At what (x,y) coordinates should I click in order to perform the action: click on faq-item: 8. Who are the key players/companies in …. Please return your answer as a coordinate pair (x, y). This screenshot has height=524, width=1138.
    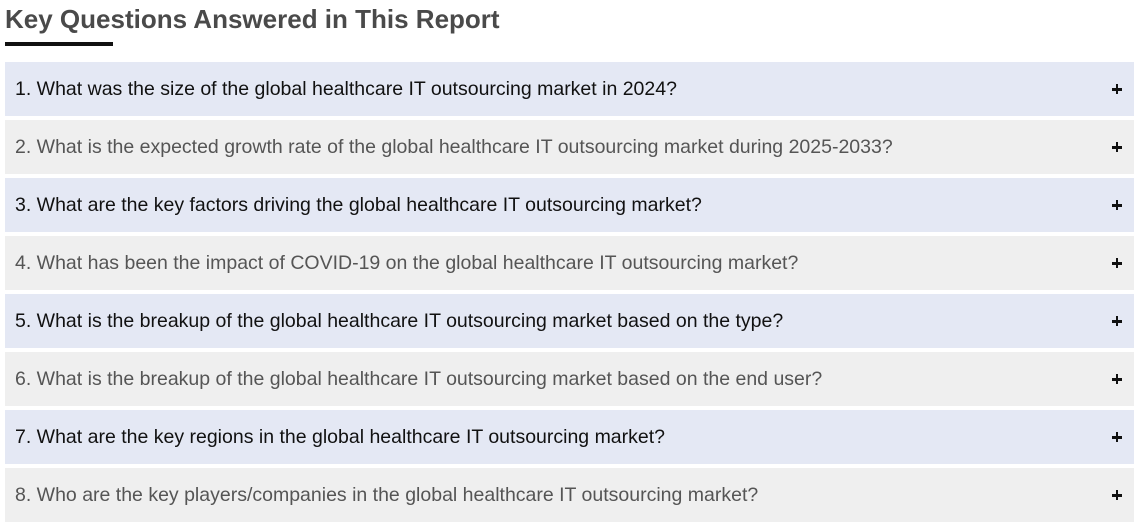
    Looking at the image, I should click on (569, 495).